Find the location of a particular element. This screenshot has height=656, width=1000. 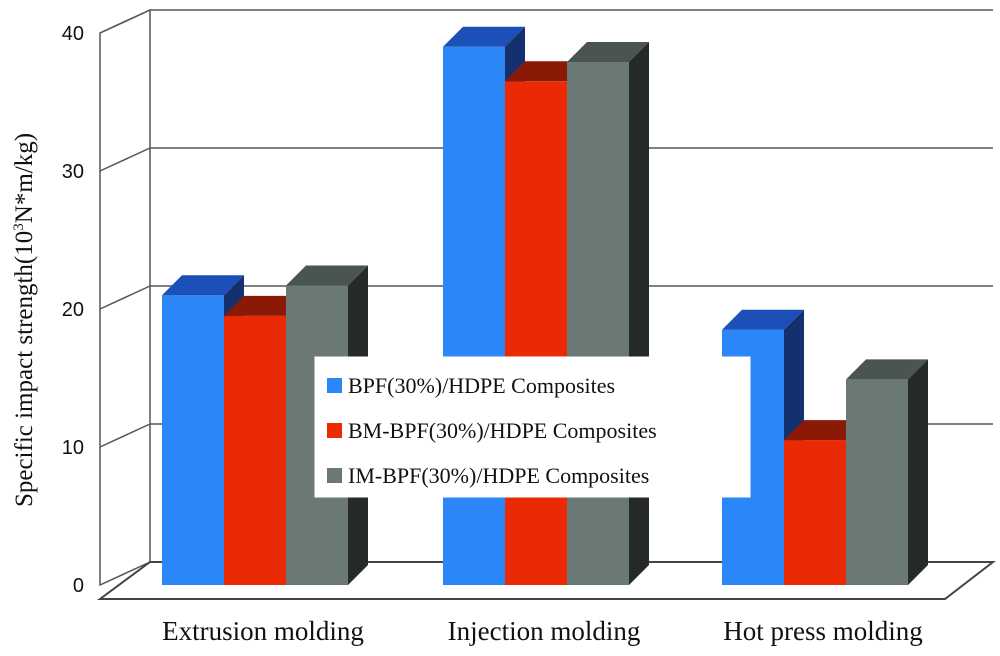

y-axis-ticks: 0 10 20 30 40 is located at coordinates (73, 310).